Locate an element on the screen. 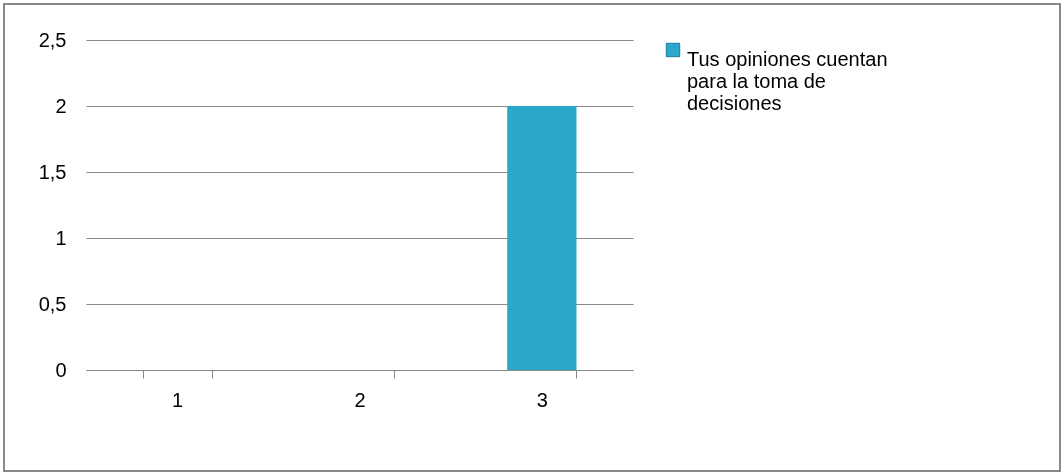 This screenshot has width=1064, height=475. y-tick-label: 2,5 is located at coordinates (52, 39).